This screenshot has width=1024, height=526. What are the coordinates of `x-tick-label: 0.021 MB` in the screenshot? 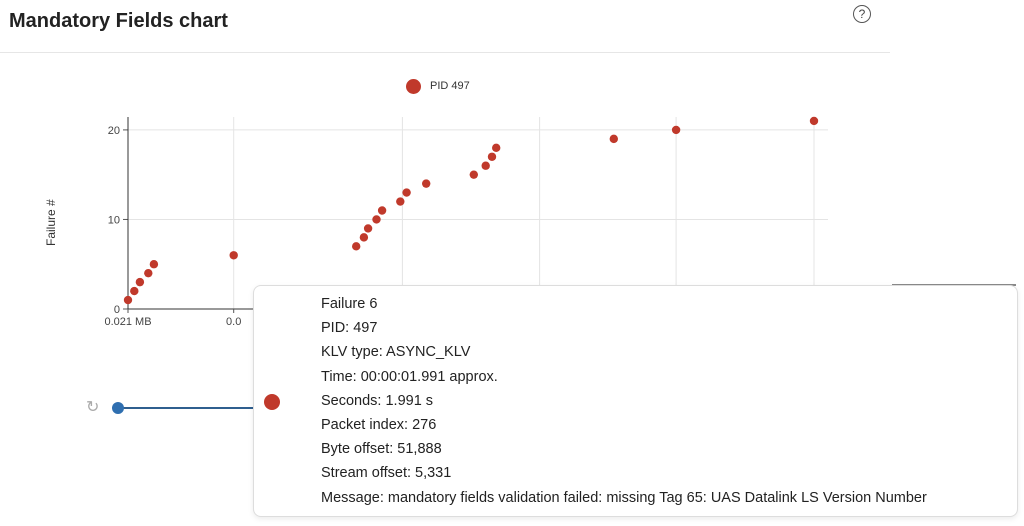 It's located at (127, 322).